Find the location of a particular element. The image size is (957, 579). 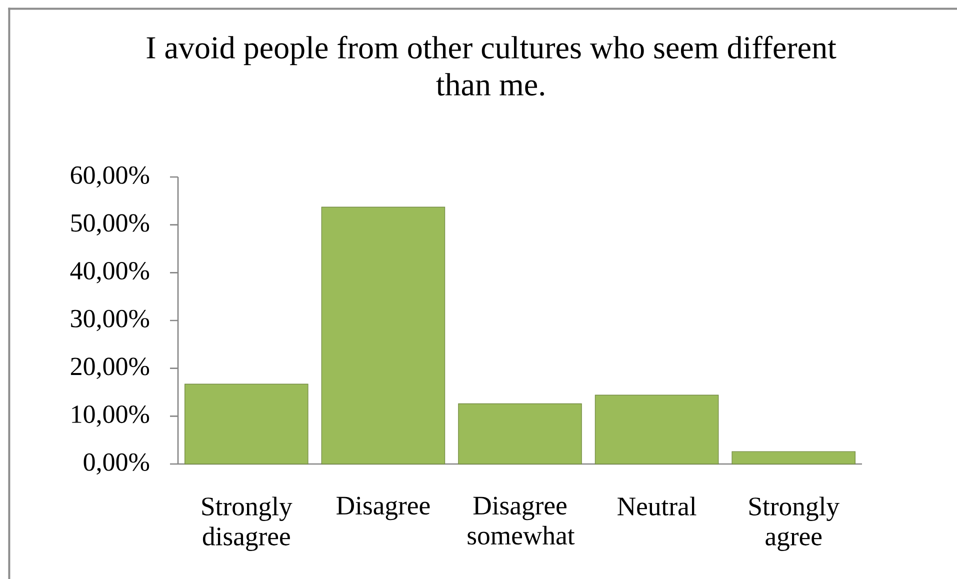

x-tick-label: Disagree somewhat is located at coordinates (521, 520).